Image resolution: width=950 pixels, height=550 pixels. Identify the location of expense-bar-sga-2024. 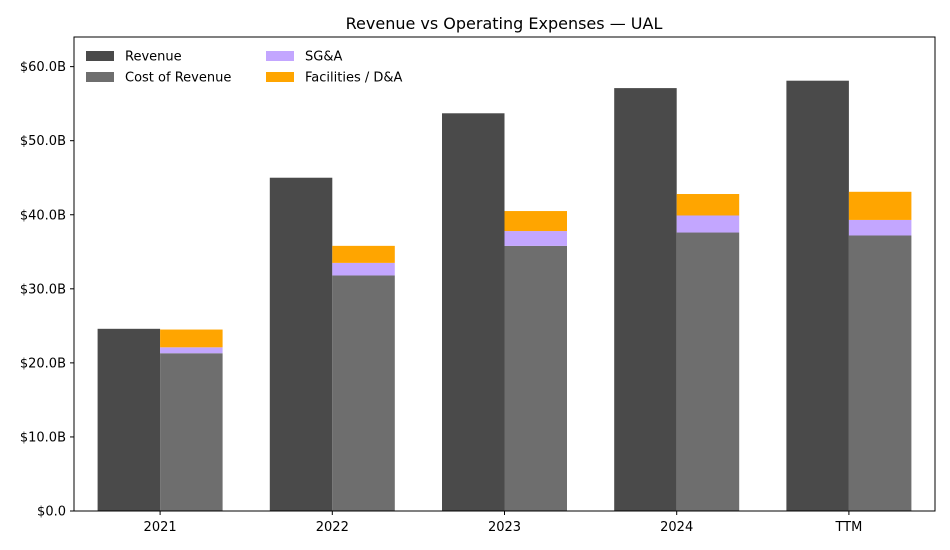
(708, 224).